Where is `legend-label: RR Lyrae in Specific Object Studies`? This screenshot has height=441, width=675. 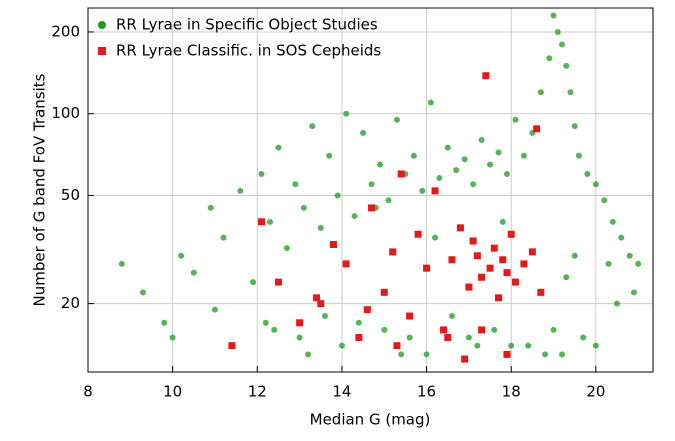
legend-label: RR Lyrae in Specific Object Studies is located at coordinates (247, 25).